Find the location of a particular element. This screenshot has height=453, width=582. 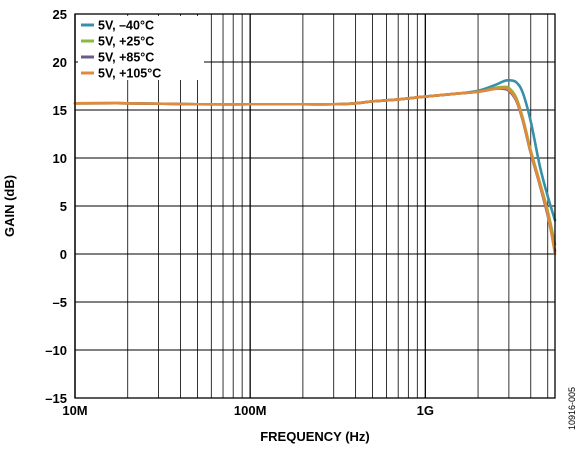

legend-label-1: 5V, –40°C is located at coordinates (126, 26).